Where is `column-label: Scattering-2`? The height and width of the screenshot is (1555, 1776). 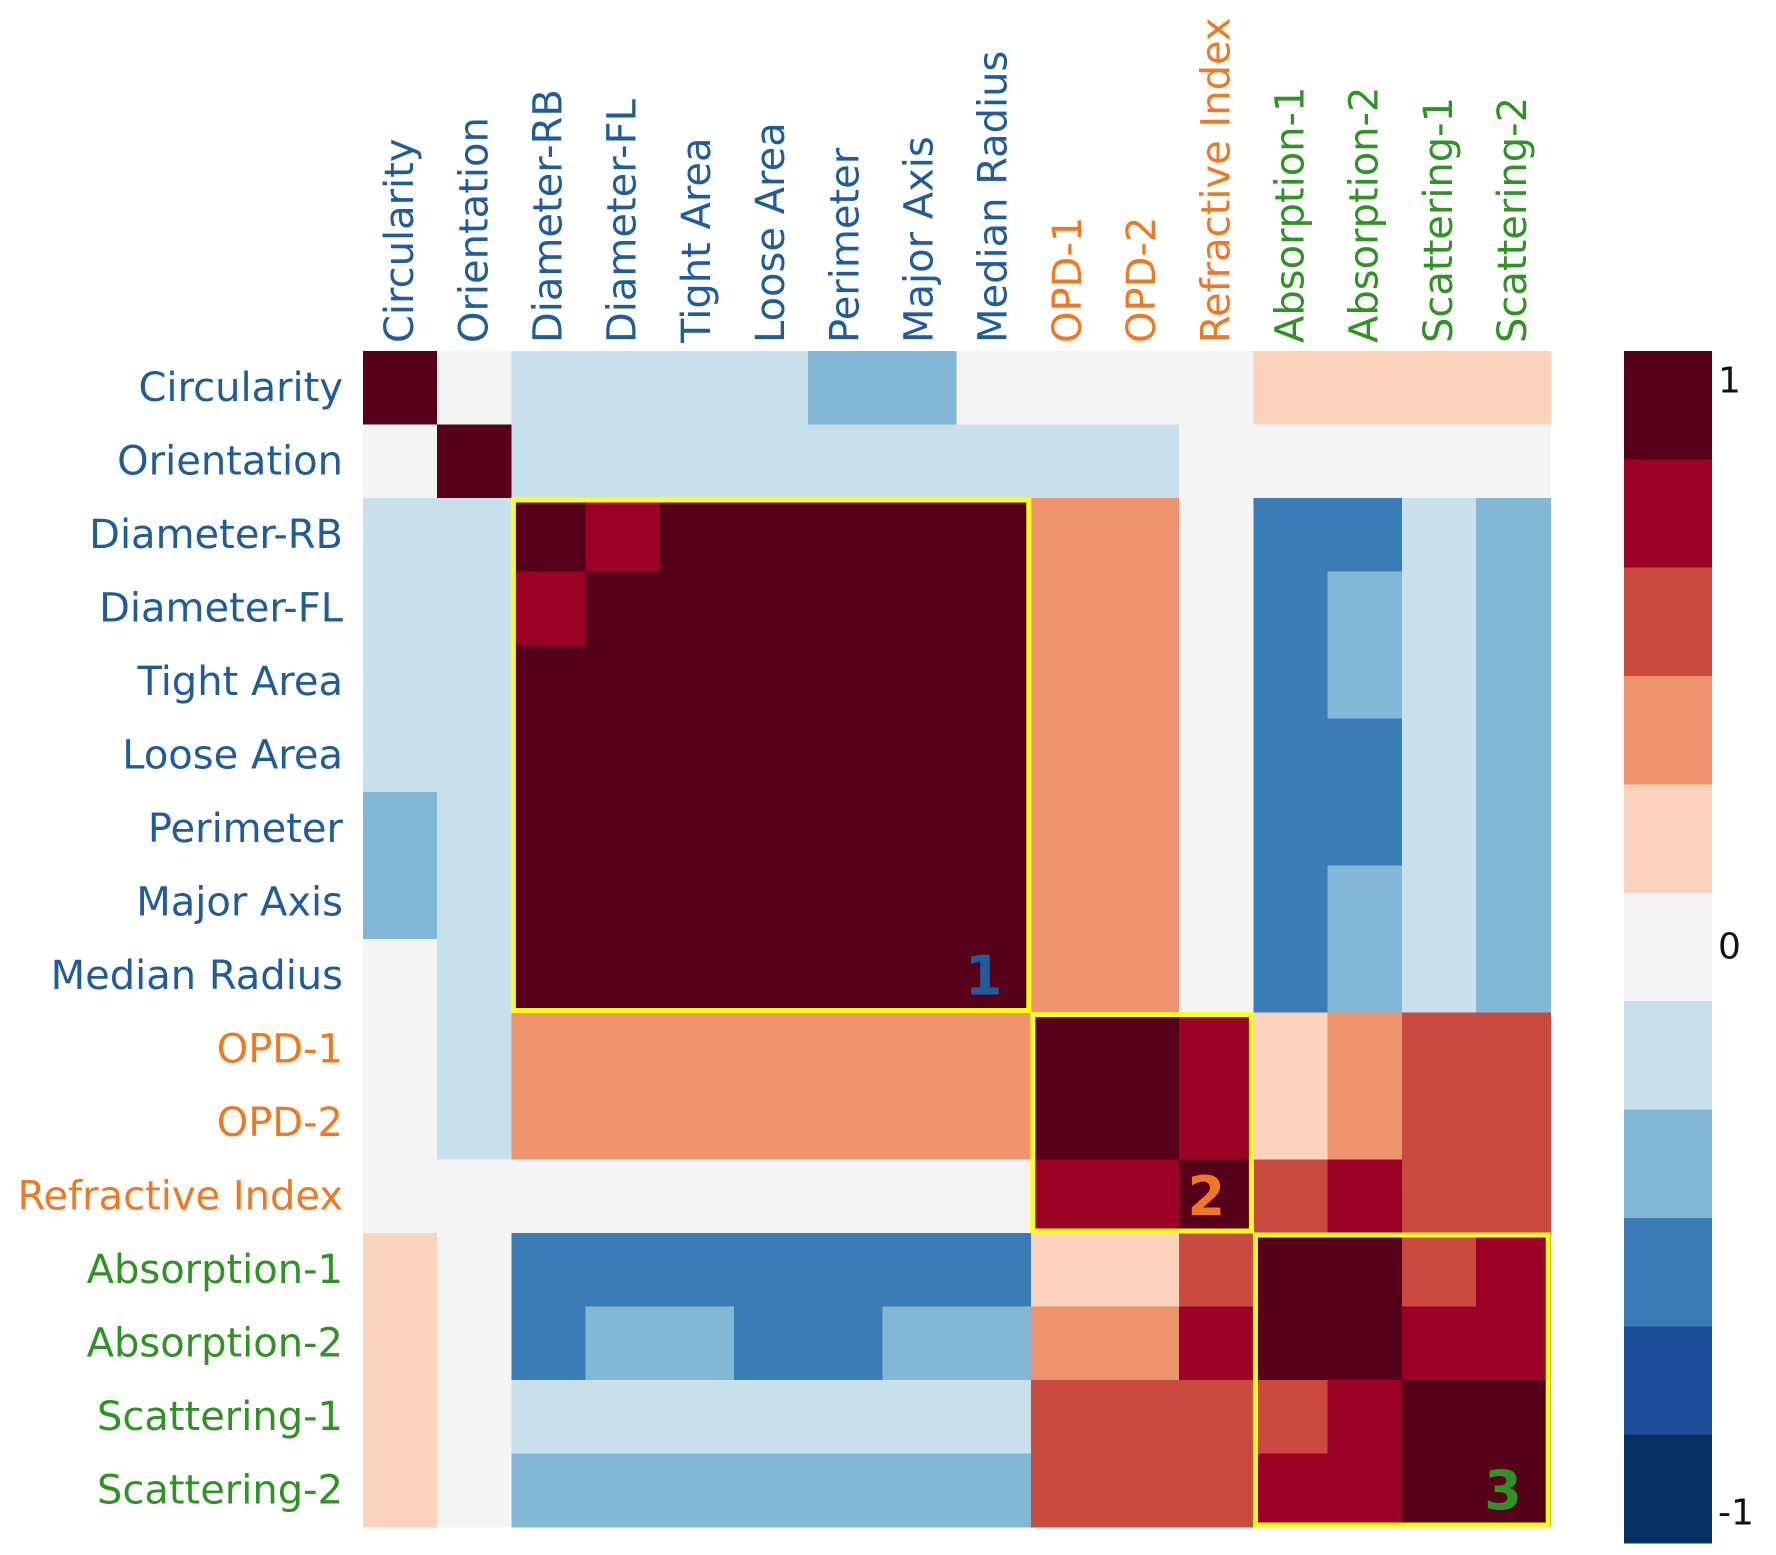
column-label: Scattering-2 is located at coordinates (1513, 220).